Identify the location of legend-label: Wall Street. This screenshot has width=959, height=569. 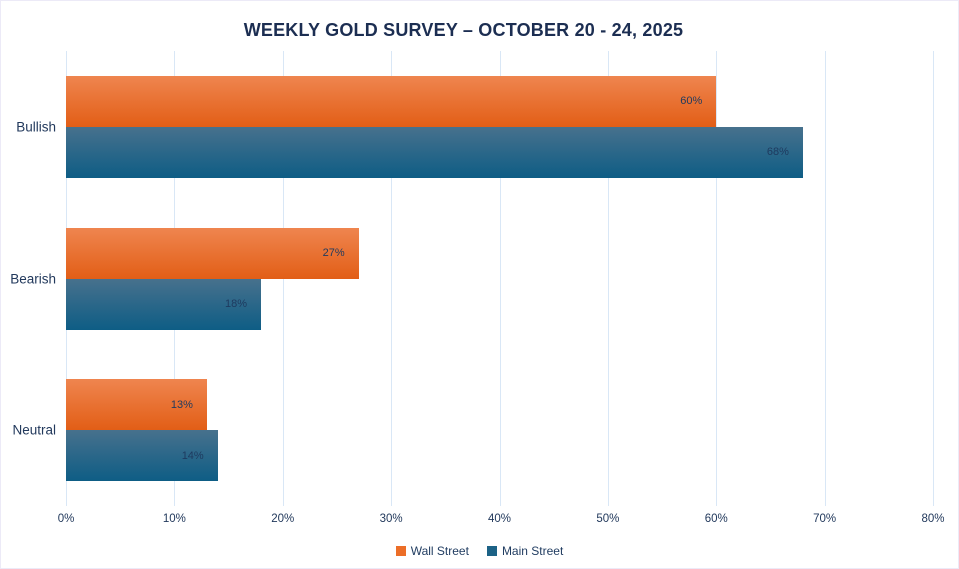
(439, 551).